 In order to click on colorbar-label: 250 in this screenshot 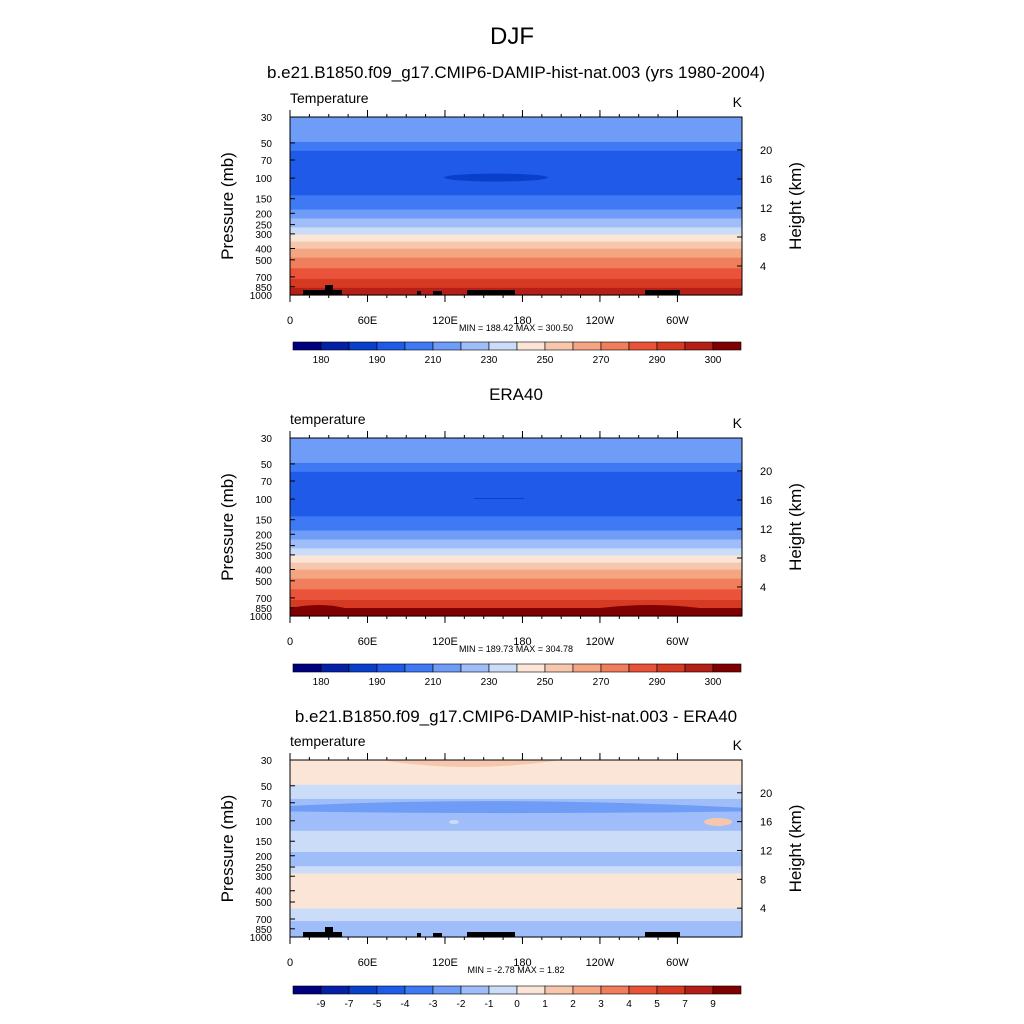, I will do `click(545, 360)`.